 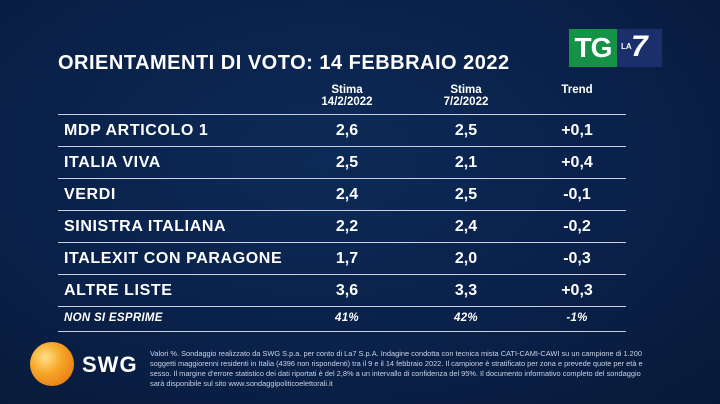 I want to click on col-header-line2: 14/2/2022, so click(x=347, y=102).